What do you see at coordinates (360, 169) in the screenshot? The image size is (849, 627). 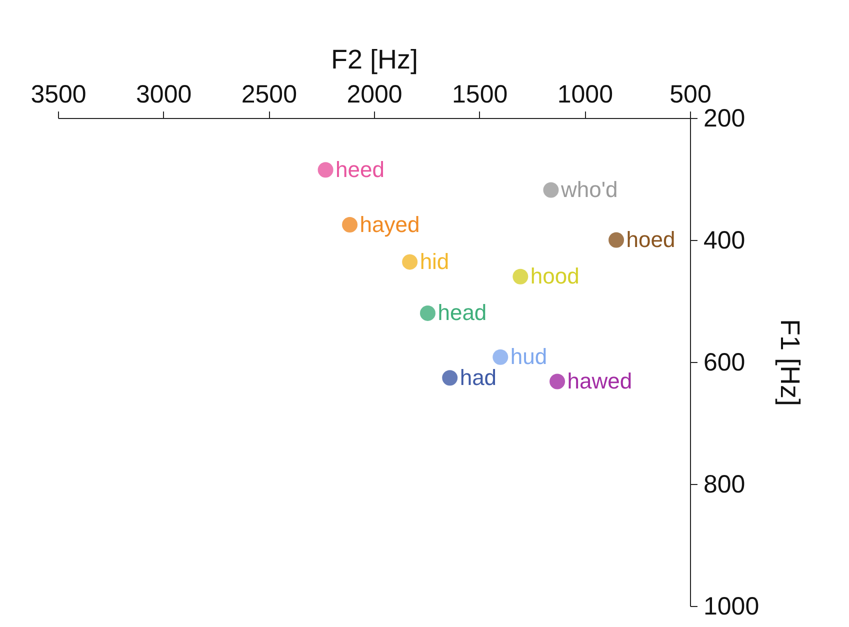 I see `series-label: heed` at bounding box center [360, 169].